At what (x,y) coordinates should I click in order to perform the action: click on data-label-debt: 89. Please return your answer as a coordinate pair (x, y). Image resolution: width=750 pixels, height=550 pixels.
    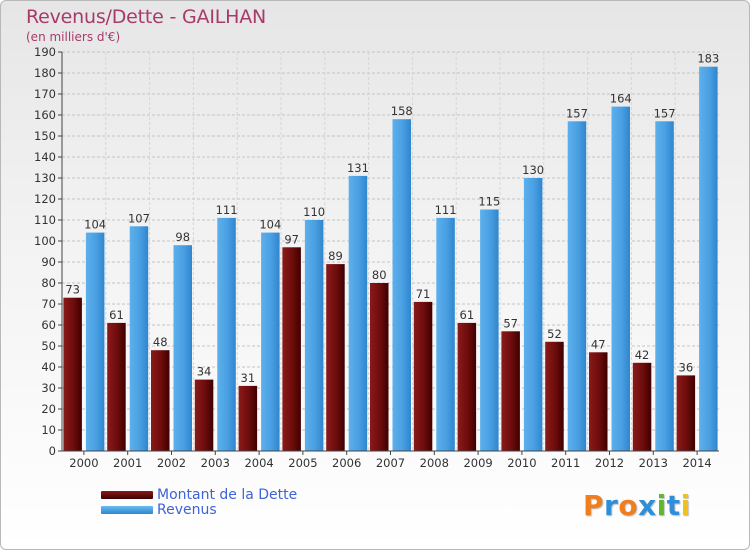
    Looking at the image, I should click on (335, 256).